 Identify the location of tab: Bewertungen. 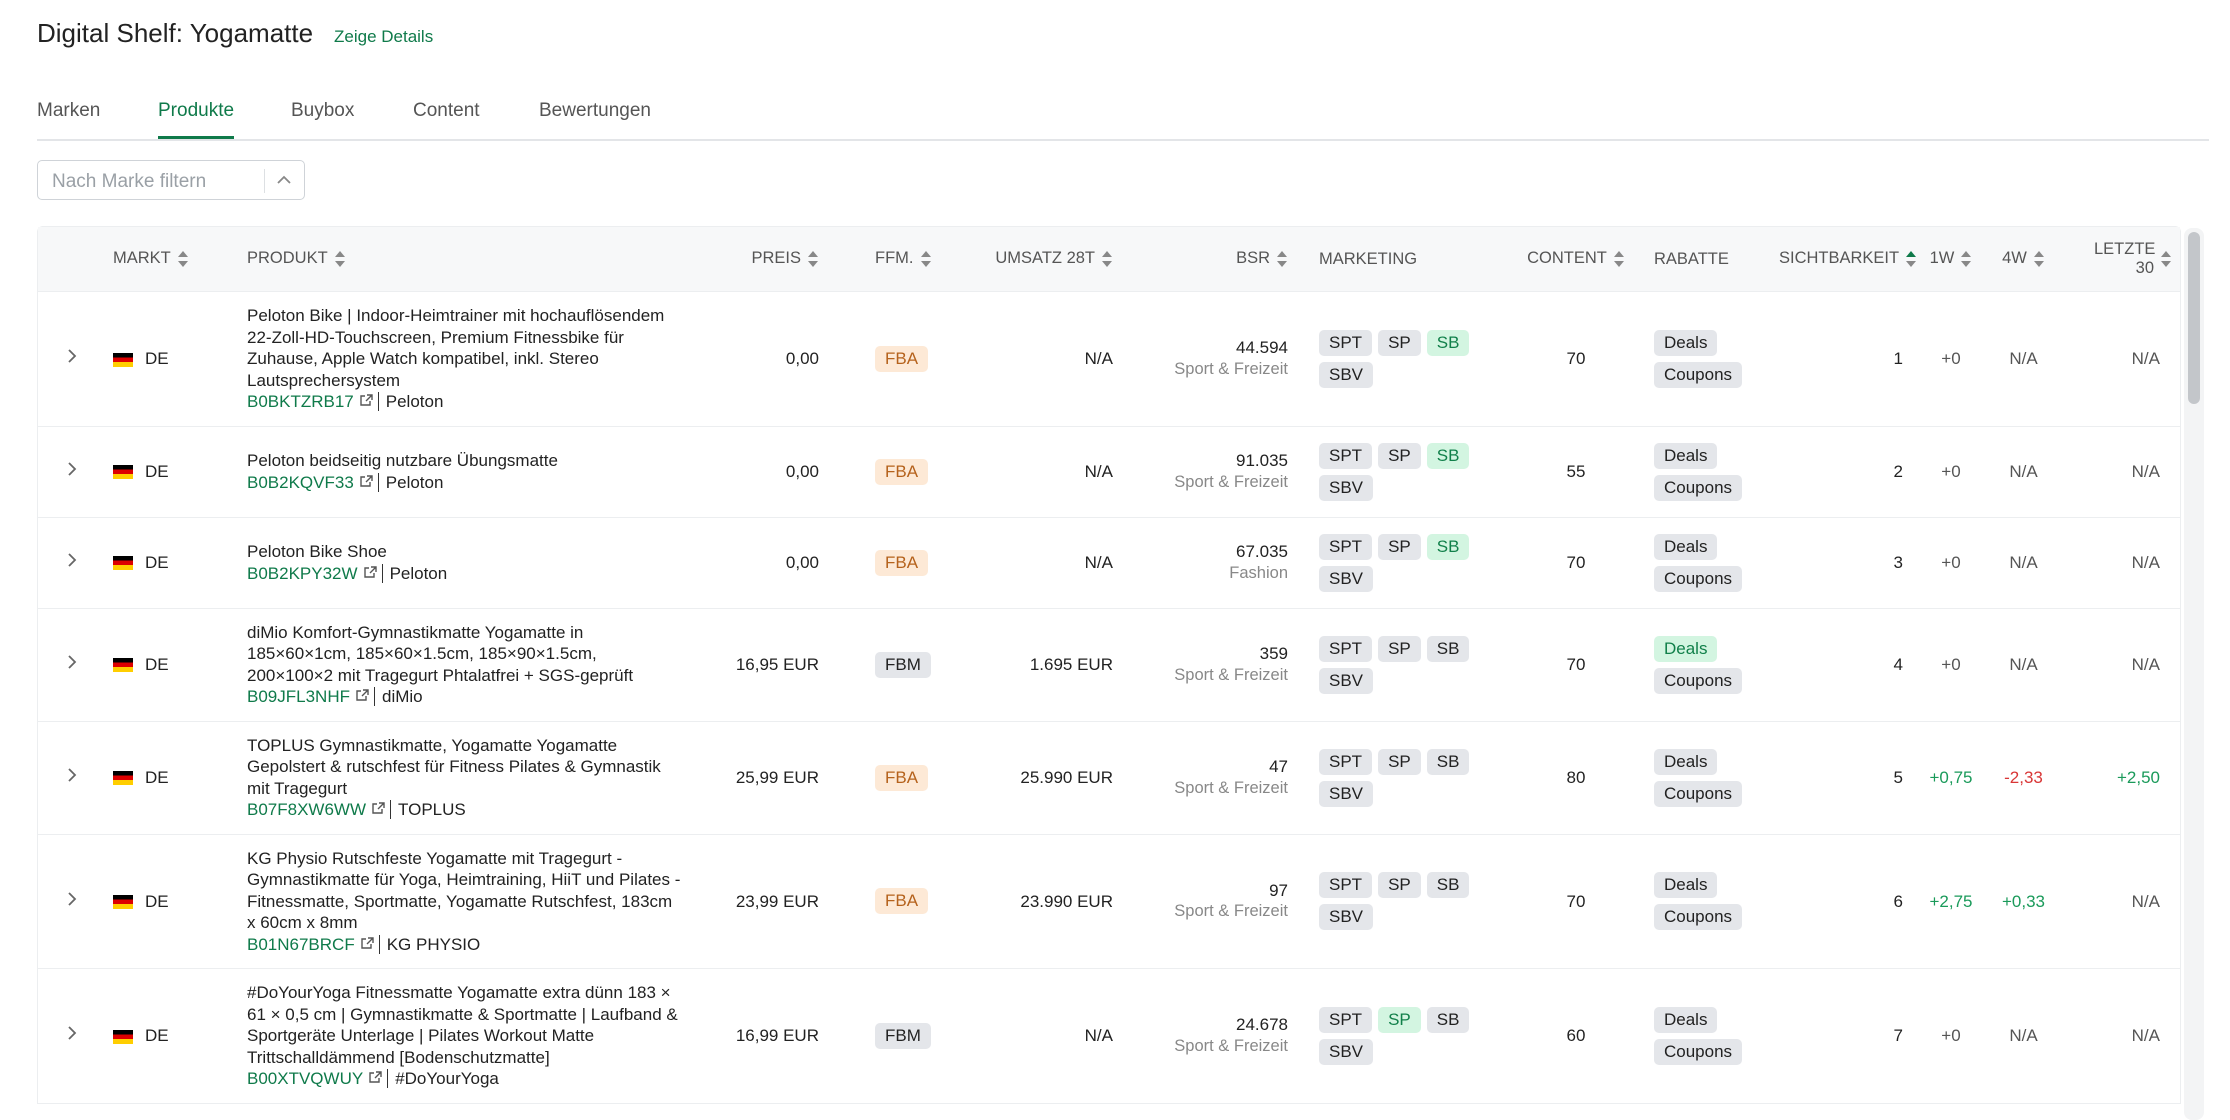
(595, 110).